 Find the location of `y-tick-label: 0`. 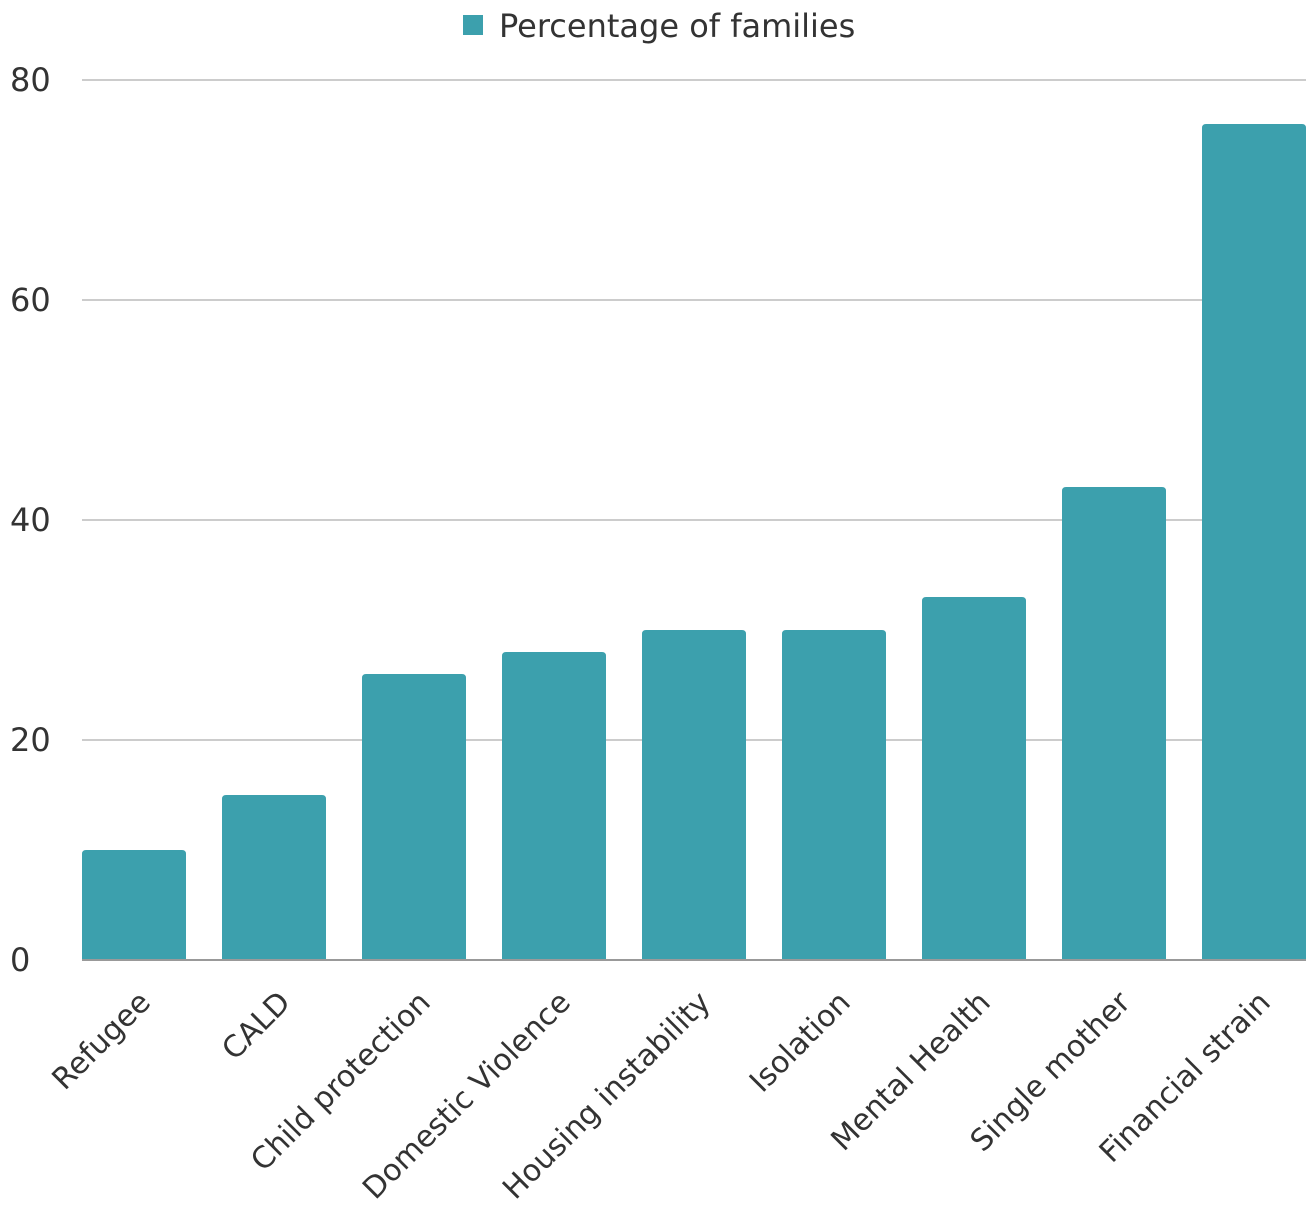

y-tick-label: 0 is located at coordinates (20, 960).